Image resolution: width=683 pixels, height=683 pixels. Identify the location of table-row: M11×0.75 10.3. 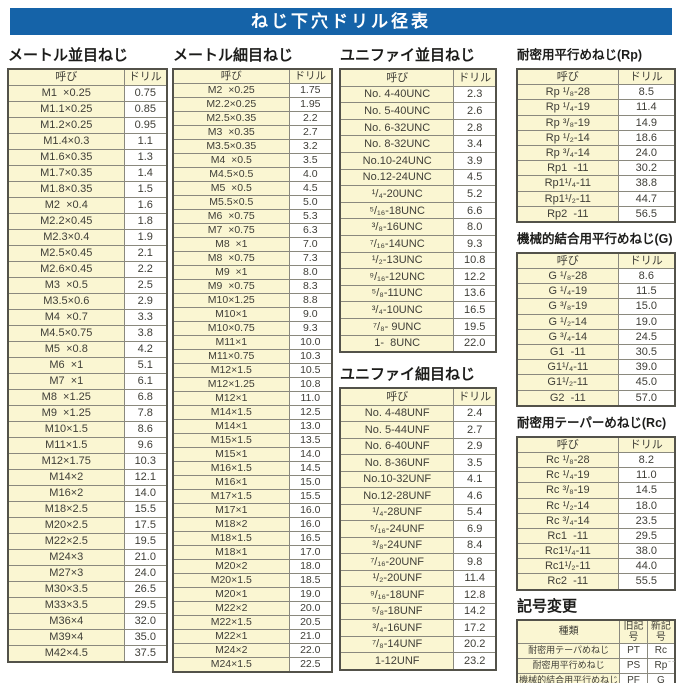
(252, 356).